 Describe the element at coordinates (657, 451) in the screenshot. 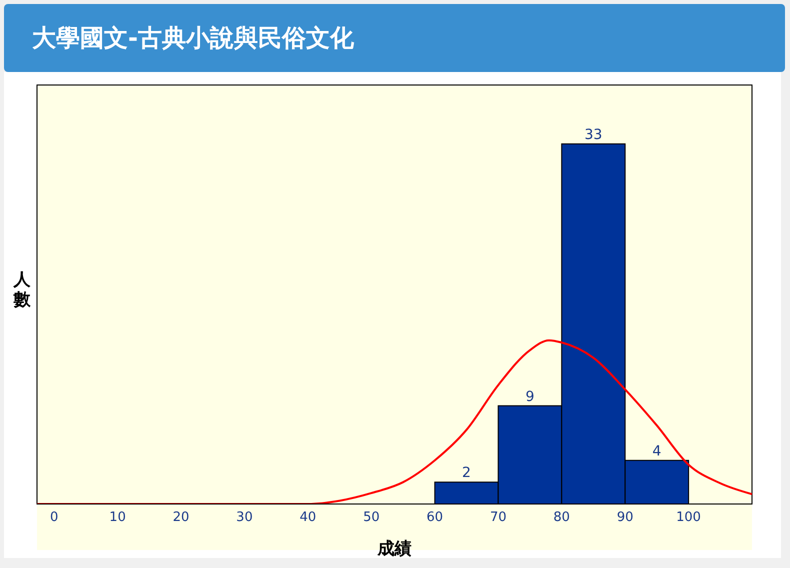

I see `data-label: 4` at that location.